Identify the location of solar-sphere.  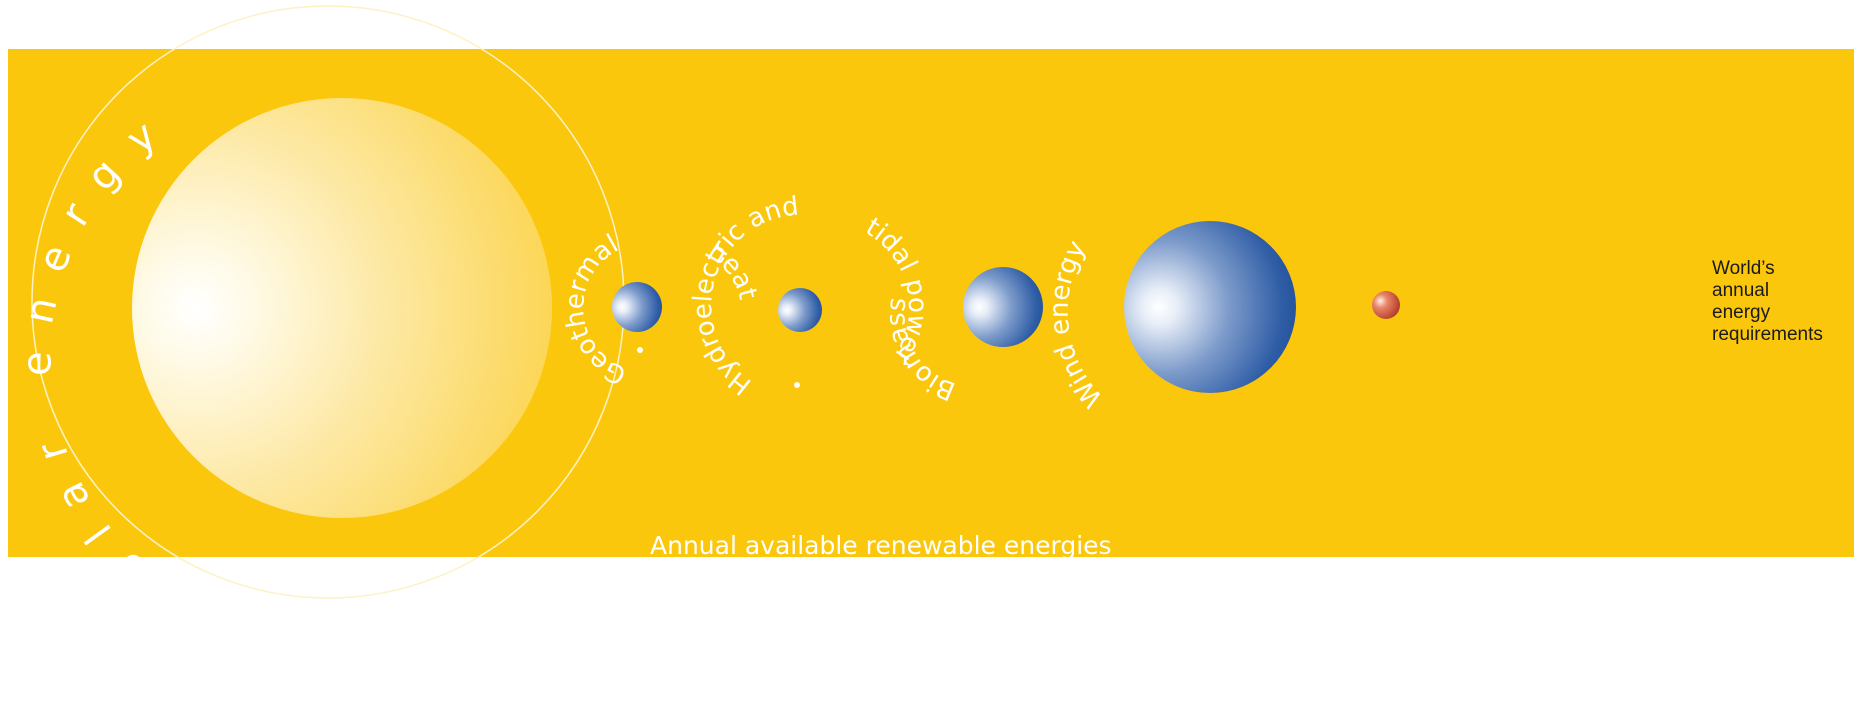
(342, 308).